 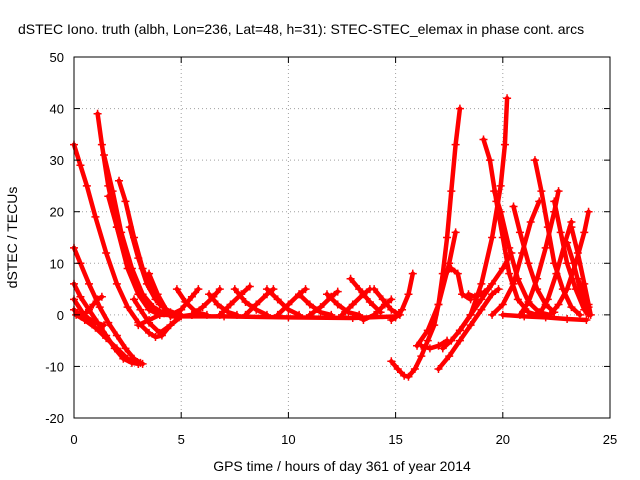 I want to click on y-tick-label: 0, so click(x=60, y=315).